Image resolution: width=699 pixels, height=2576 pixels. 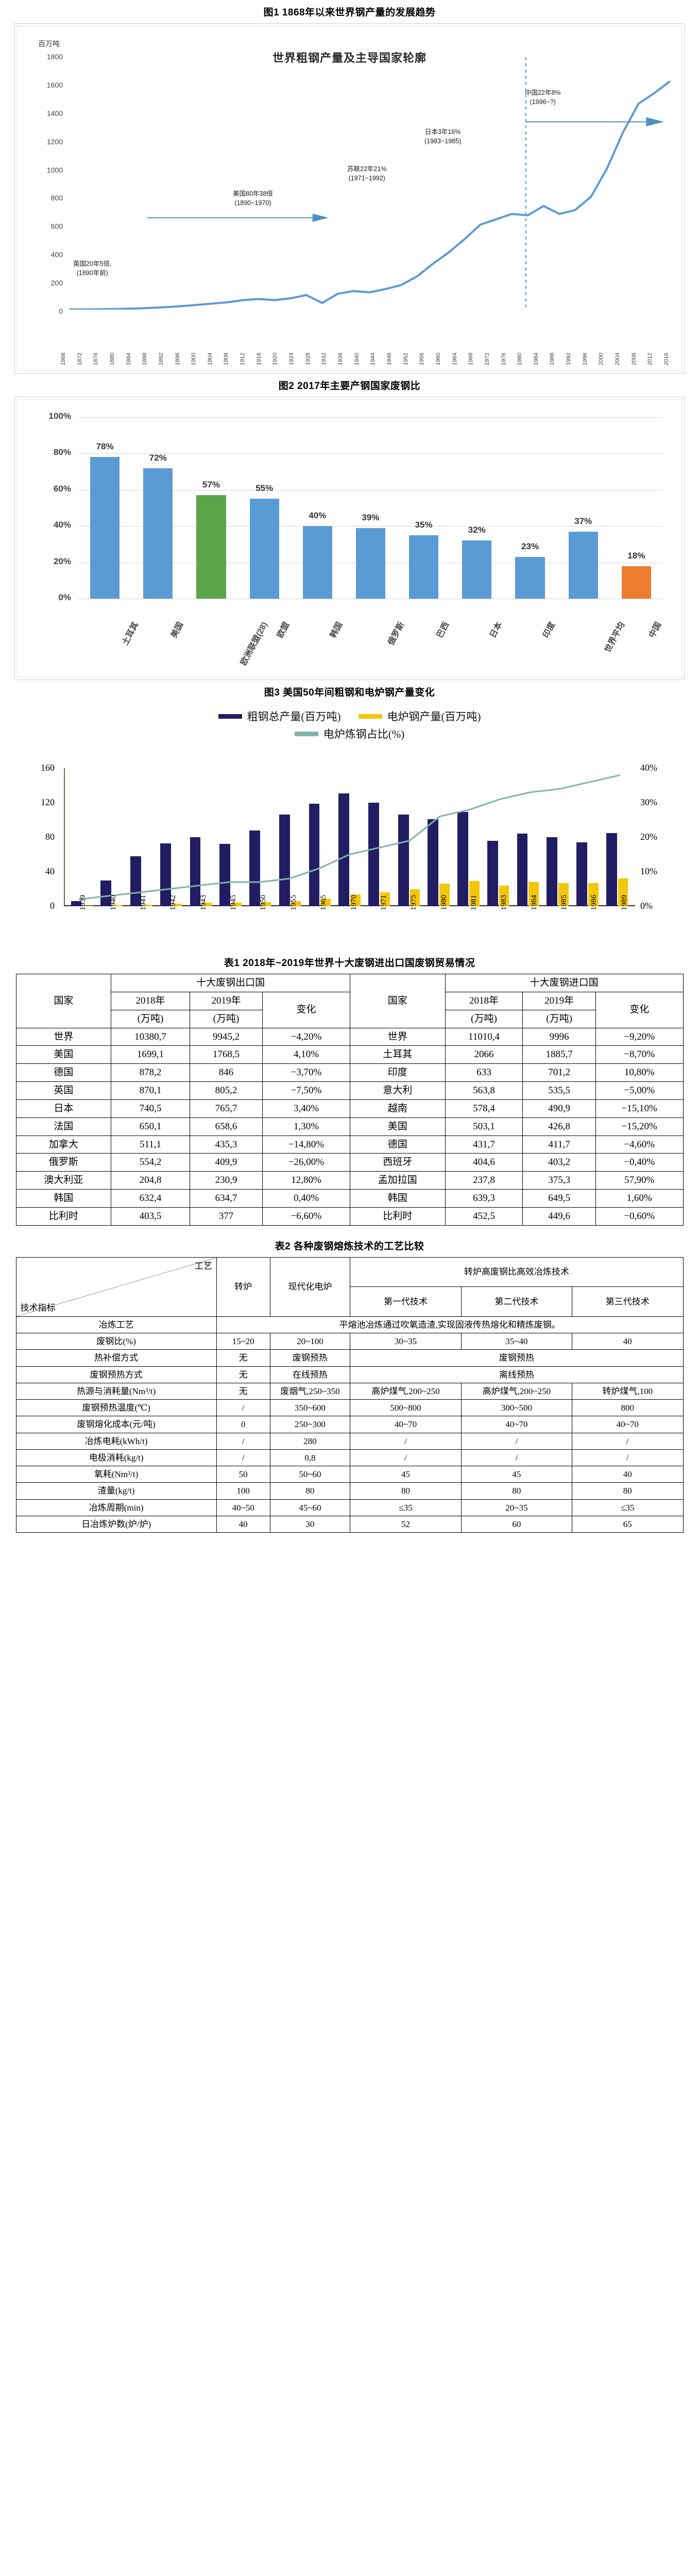 I want to click on figure1-caption: 图1 1868年以来世界钢产量的发展趋势, so click(x=349, y=12).